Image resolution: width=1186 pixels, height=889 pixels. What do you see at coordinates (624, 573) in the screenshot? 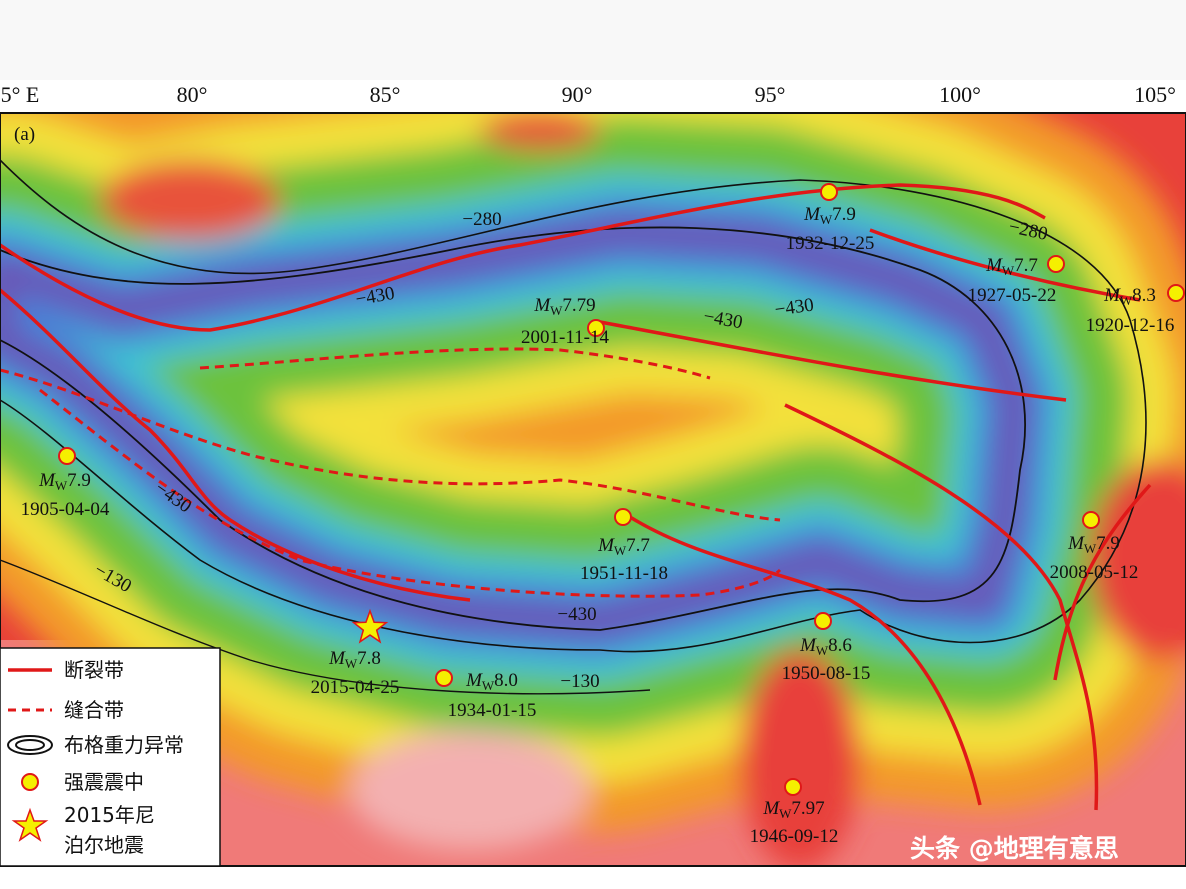
I see `date-label: 1951-11-18` at bounding box center [624, 573].